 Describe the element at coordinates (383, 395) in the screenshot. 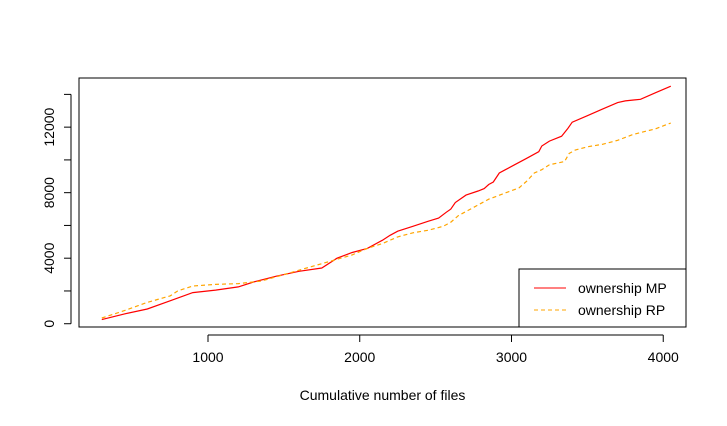

I see `x-axis-title: Cumulative number of files` at that location.